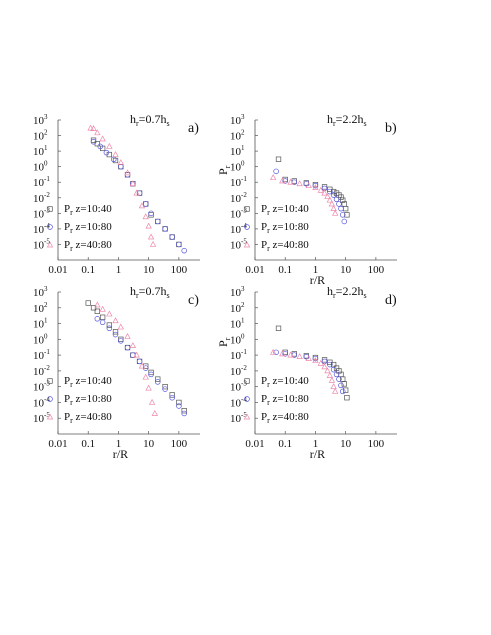 Image resolution: width=491 pixels, height=635 pixels. I want to click on panel-letter: d), so click(391, 300).